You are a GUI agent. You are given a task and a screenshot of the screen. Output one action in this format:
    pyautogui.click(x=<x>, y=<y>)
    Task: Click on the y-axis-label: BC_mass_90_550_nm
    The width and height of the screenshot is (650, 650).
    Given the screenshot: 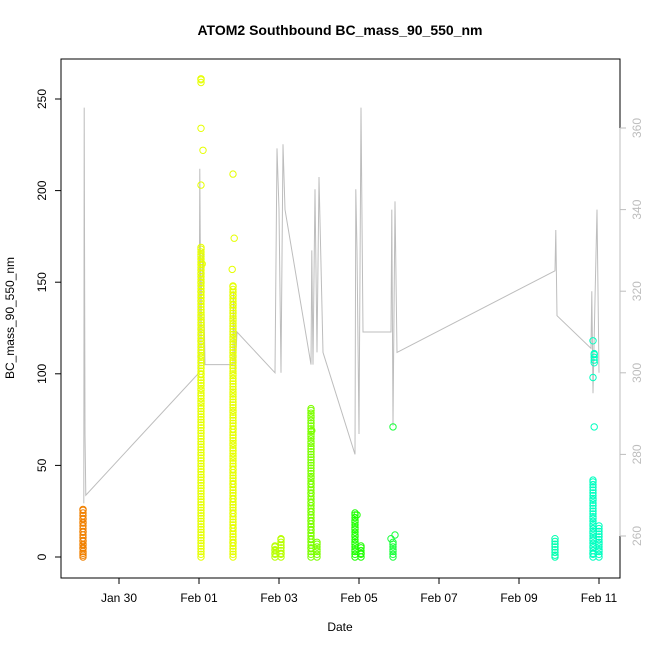 What is the action you would take?
    pyautogui.click(x=10, y=318)
    